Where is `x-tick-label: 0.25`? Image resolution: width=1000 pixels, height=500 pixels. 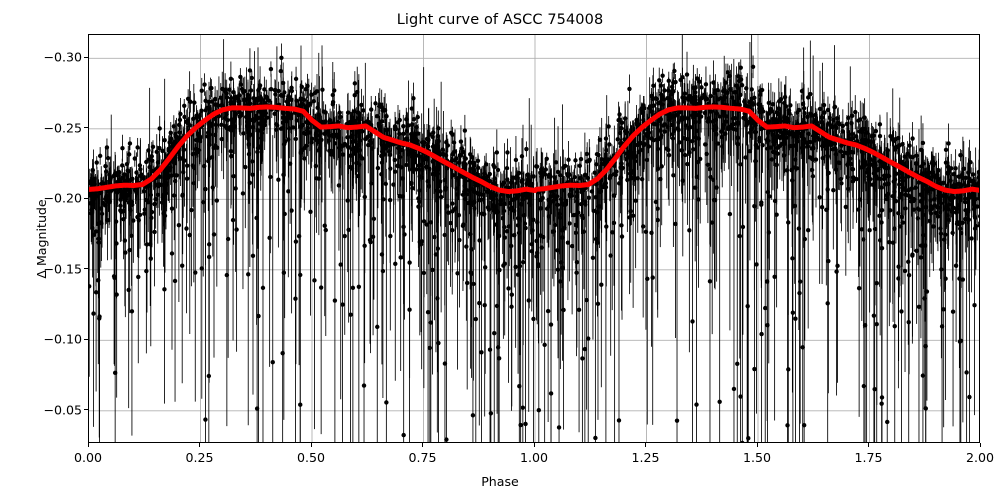
x-tick-label: 0.25 is located at coordinates (199, 457).